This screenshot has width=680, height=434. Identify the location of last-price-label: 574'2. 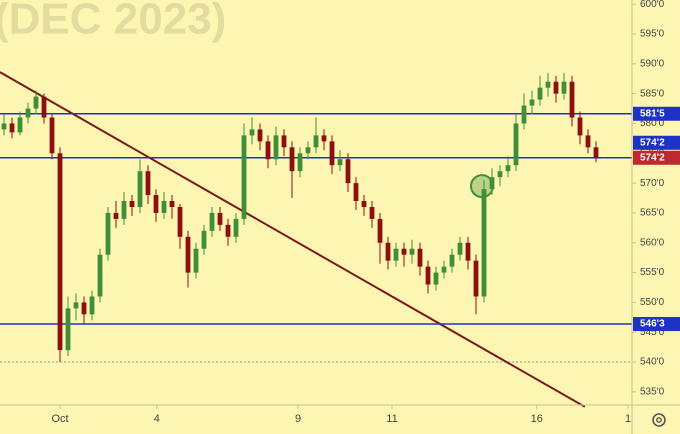
(652, 157).